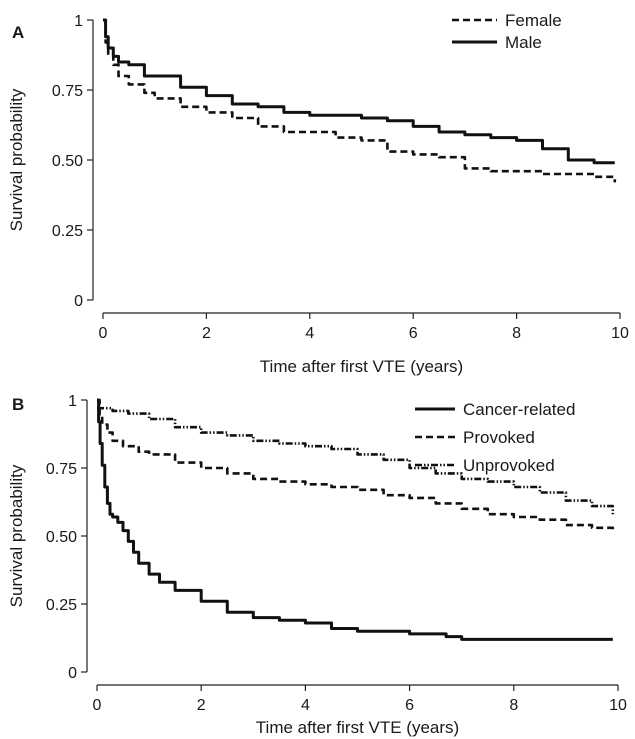 The width and height of the screenshot is (635, 739). What do you see at coordinates (509, 465) in the screenshot?
I see `legend-label-unprovoked: Unprovoked` at bounding box center [509, 465].